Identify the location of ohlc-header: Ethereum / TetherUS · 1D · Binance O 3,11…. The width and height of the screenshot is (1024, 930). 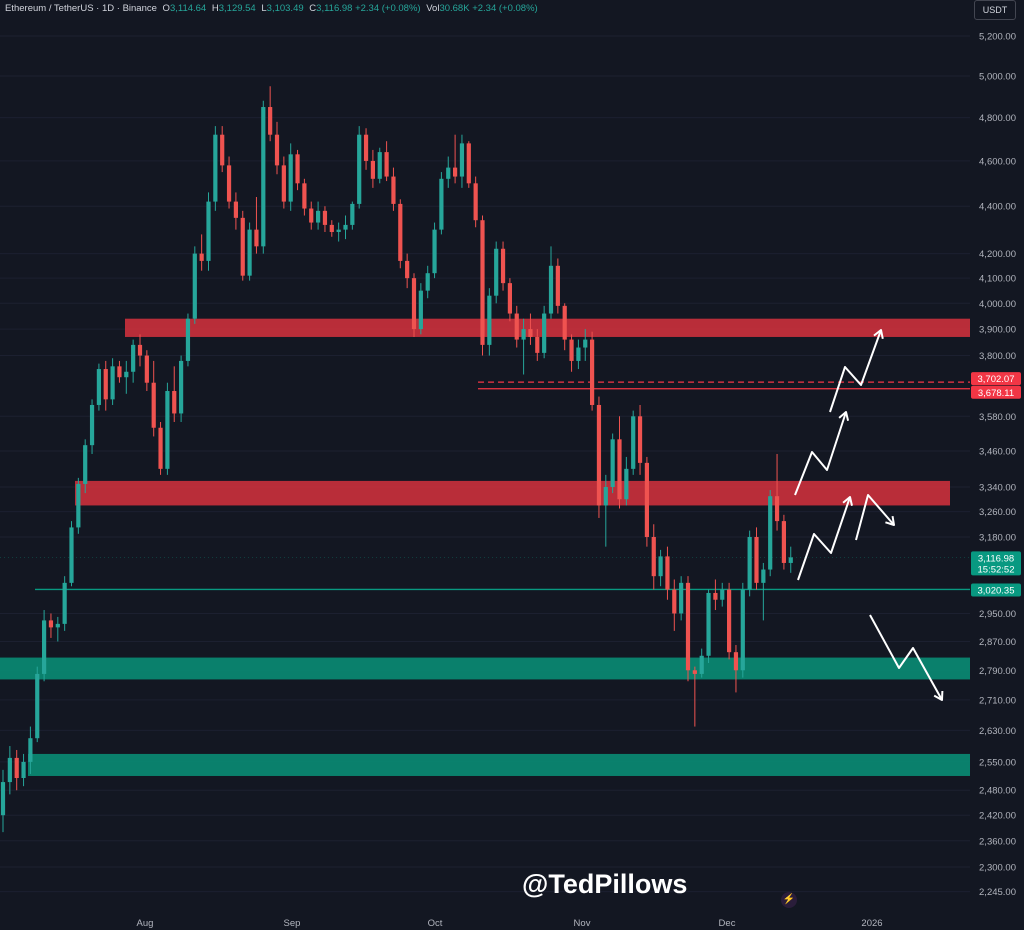
(271, 8).